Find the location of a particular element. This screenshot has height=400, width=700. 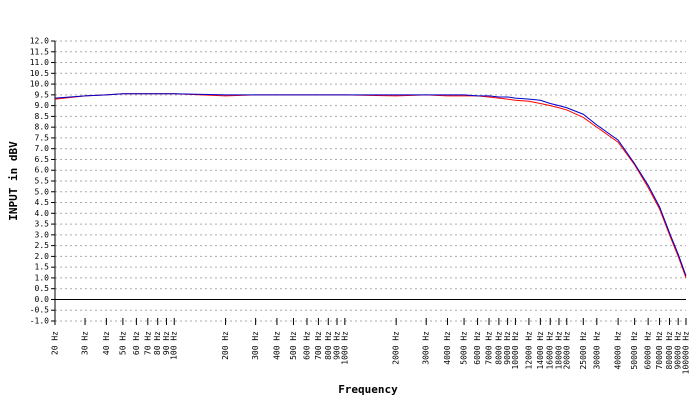

x-tick-label: 3000 Hz is located at coordinates (426, 348).